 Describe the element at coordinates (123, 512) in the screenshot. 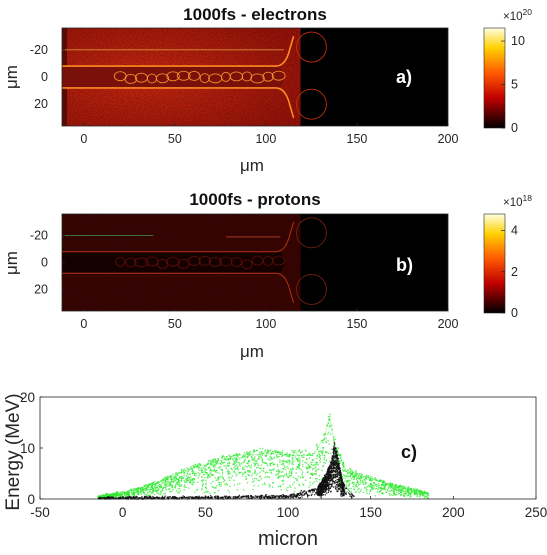

I see `x-tick-label: 0` at that location.